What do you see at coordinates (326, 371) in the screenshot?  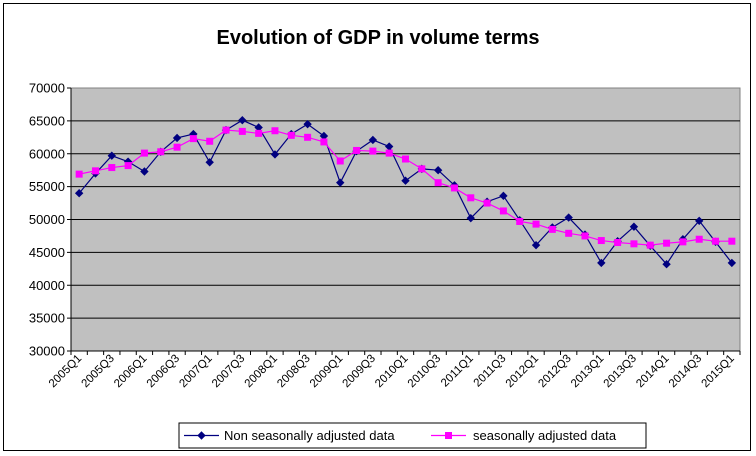 I see `x-tick-label: 2009Q1` at bounding box center [326, 371].